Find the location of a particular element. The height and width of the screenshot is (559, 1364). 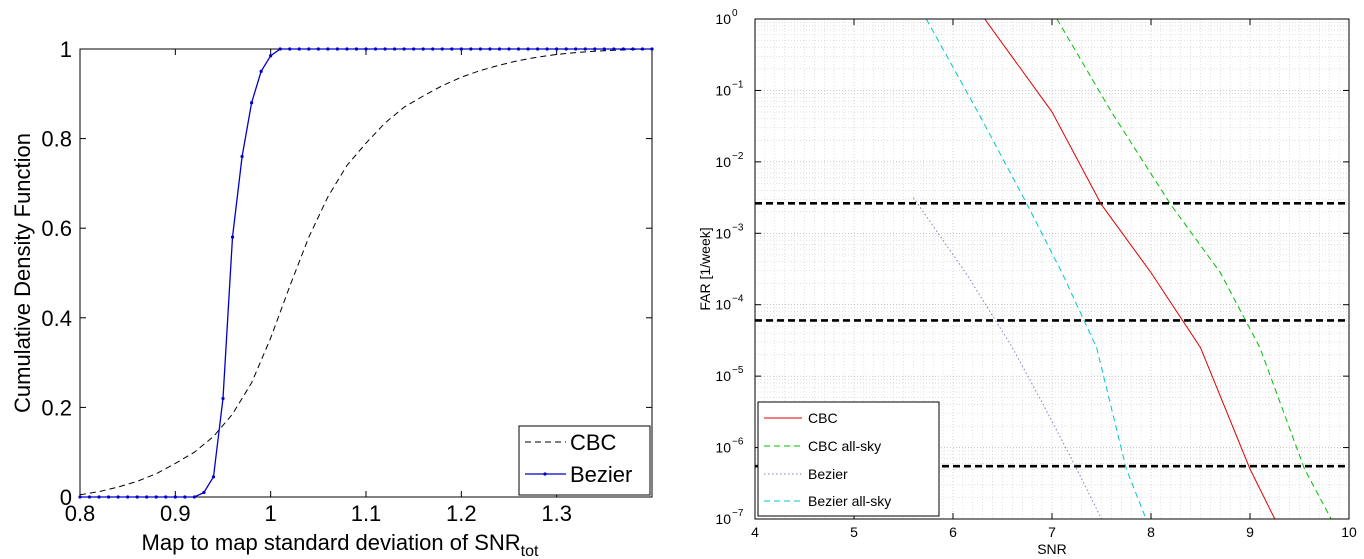

left-xtick-label: 1 is located at coordinates (271, 513).